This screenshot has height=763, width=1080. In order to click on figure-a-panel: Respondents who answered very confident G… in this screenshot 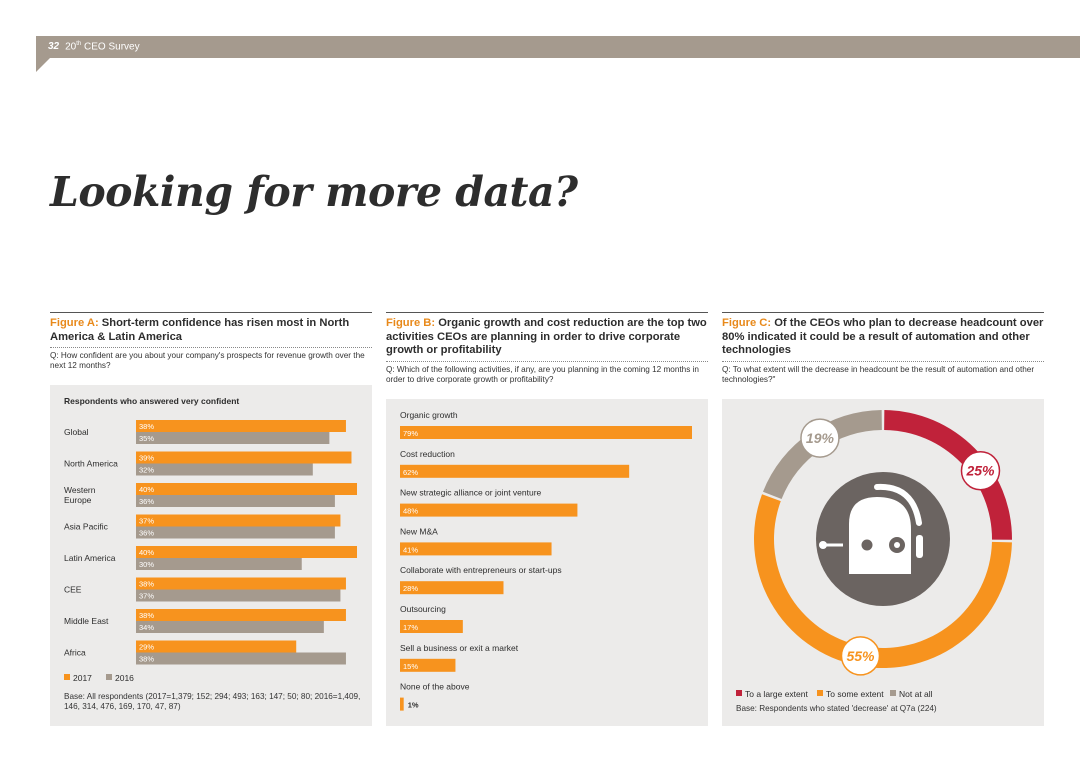, I will do `click(211, 555)`.